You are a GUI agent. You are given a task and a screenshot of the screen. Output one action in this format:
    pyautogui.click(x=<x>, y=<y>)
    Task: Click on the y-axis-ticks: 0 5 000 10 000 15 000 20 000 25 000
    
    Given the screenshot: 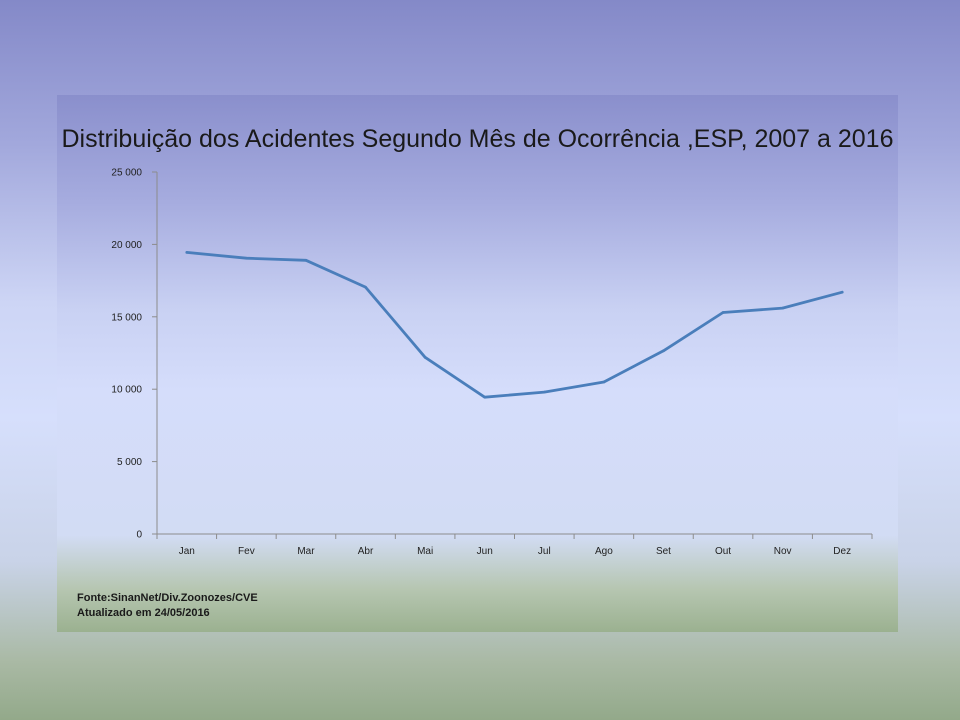 What is the action you would take?
    pyautogui.click(x=134, y=354)
    